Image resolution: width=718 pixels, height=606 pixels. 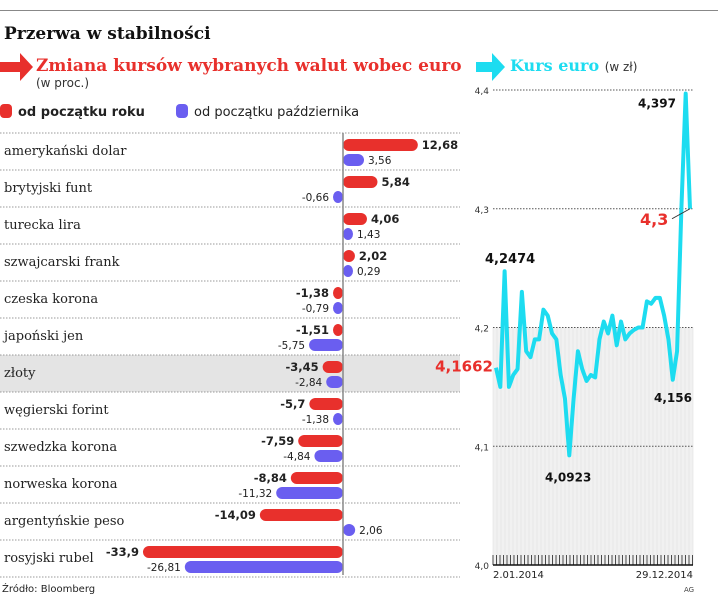 I want to click on legend-ytd: od początku roku, so click(x=72, y=112).